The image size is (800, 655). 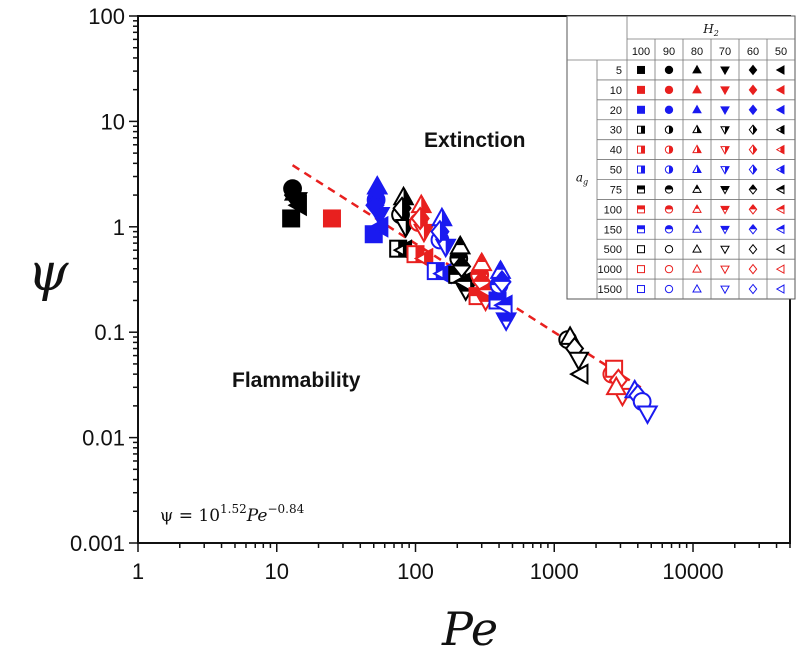 What do you see at coordinates (697, 52) in the screenshot?
I see `legend-h2-value: 80` at bounding box center [697, 52].